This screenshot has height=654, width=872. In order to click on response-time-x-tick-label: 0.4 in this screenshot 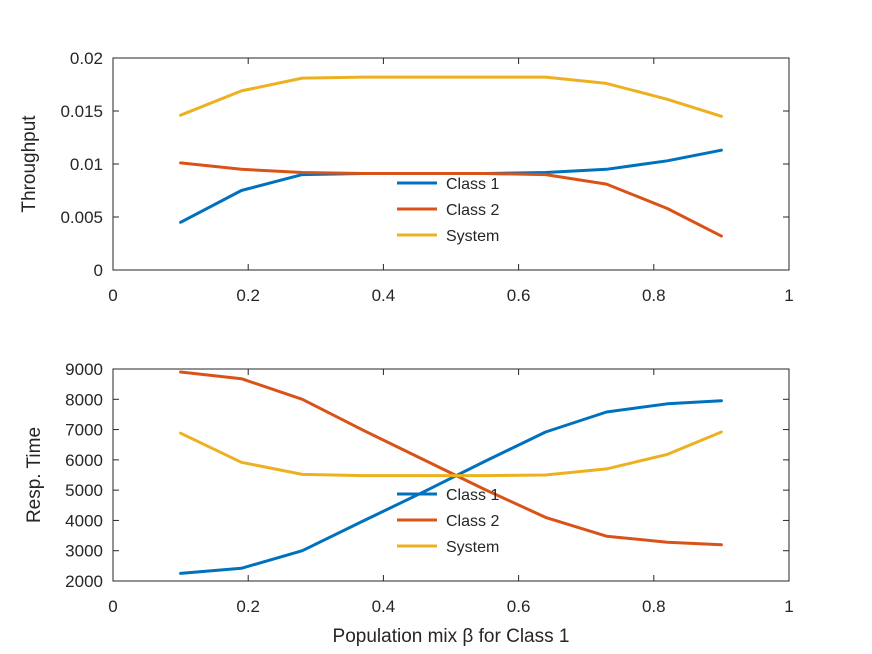, I will do `click(384, 606)`.